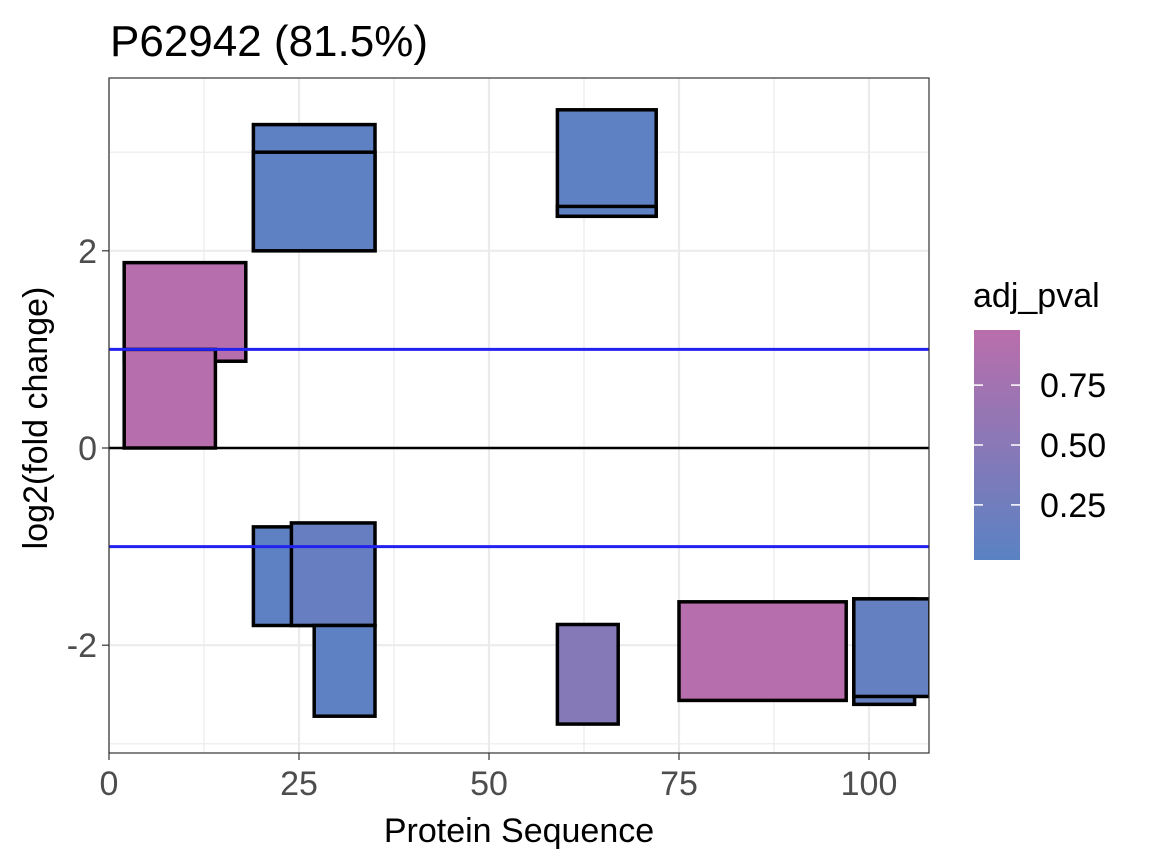 Image resolution: width=1152 pixels, height=865 pixels. I want to click on y-axis: -2 0 2, so click(88, 449).